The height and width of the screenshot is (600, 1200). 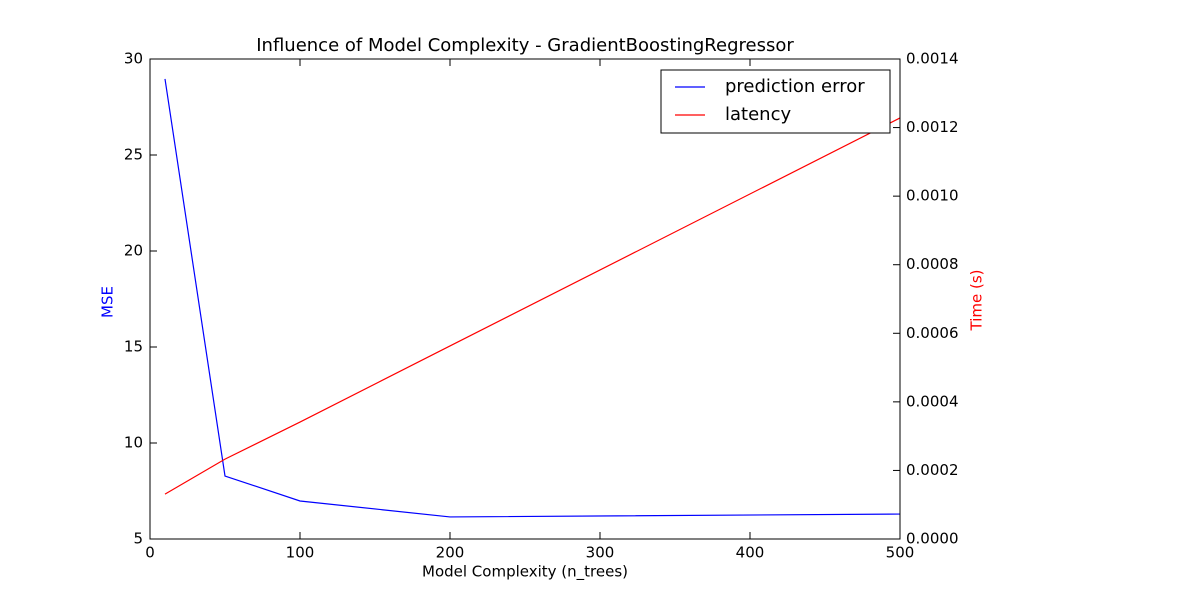 I want to click on y-tick-label: 20, so click(x=133, y=251).